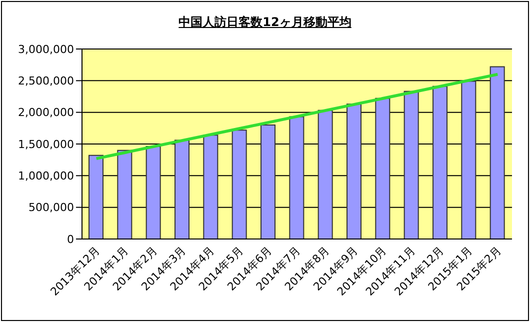 The width and height of the screenshot is (530, 322). Describe the element at coordinates (265, 22) in the screenshot. I see `chart-title: 中国人訪日客数12ヶ月移動平均` at that location.